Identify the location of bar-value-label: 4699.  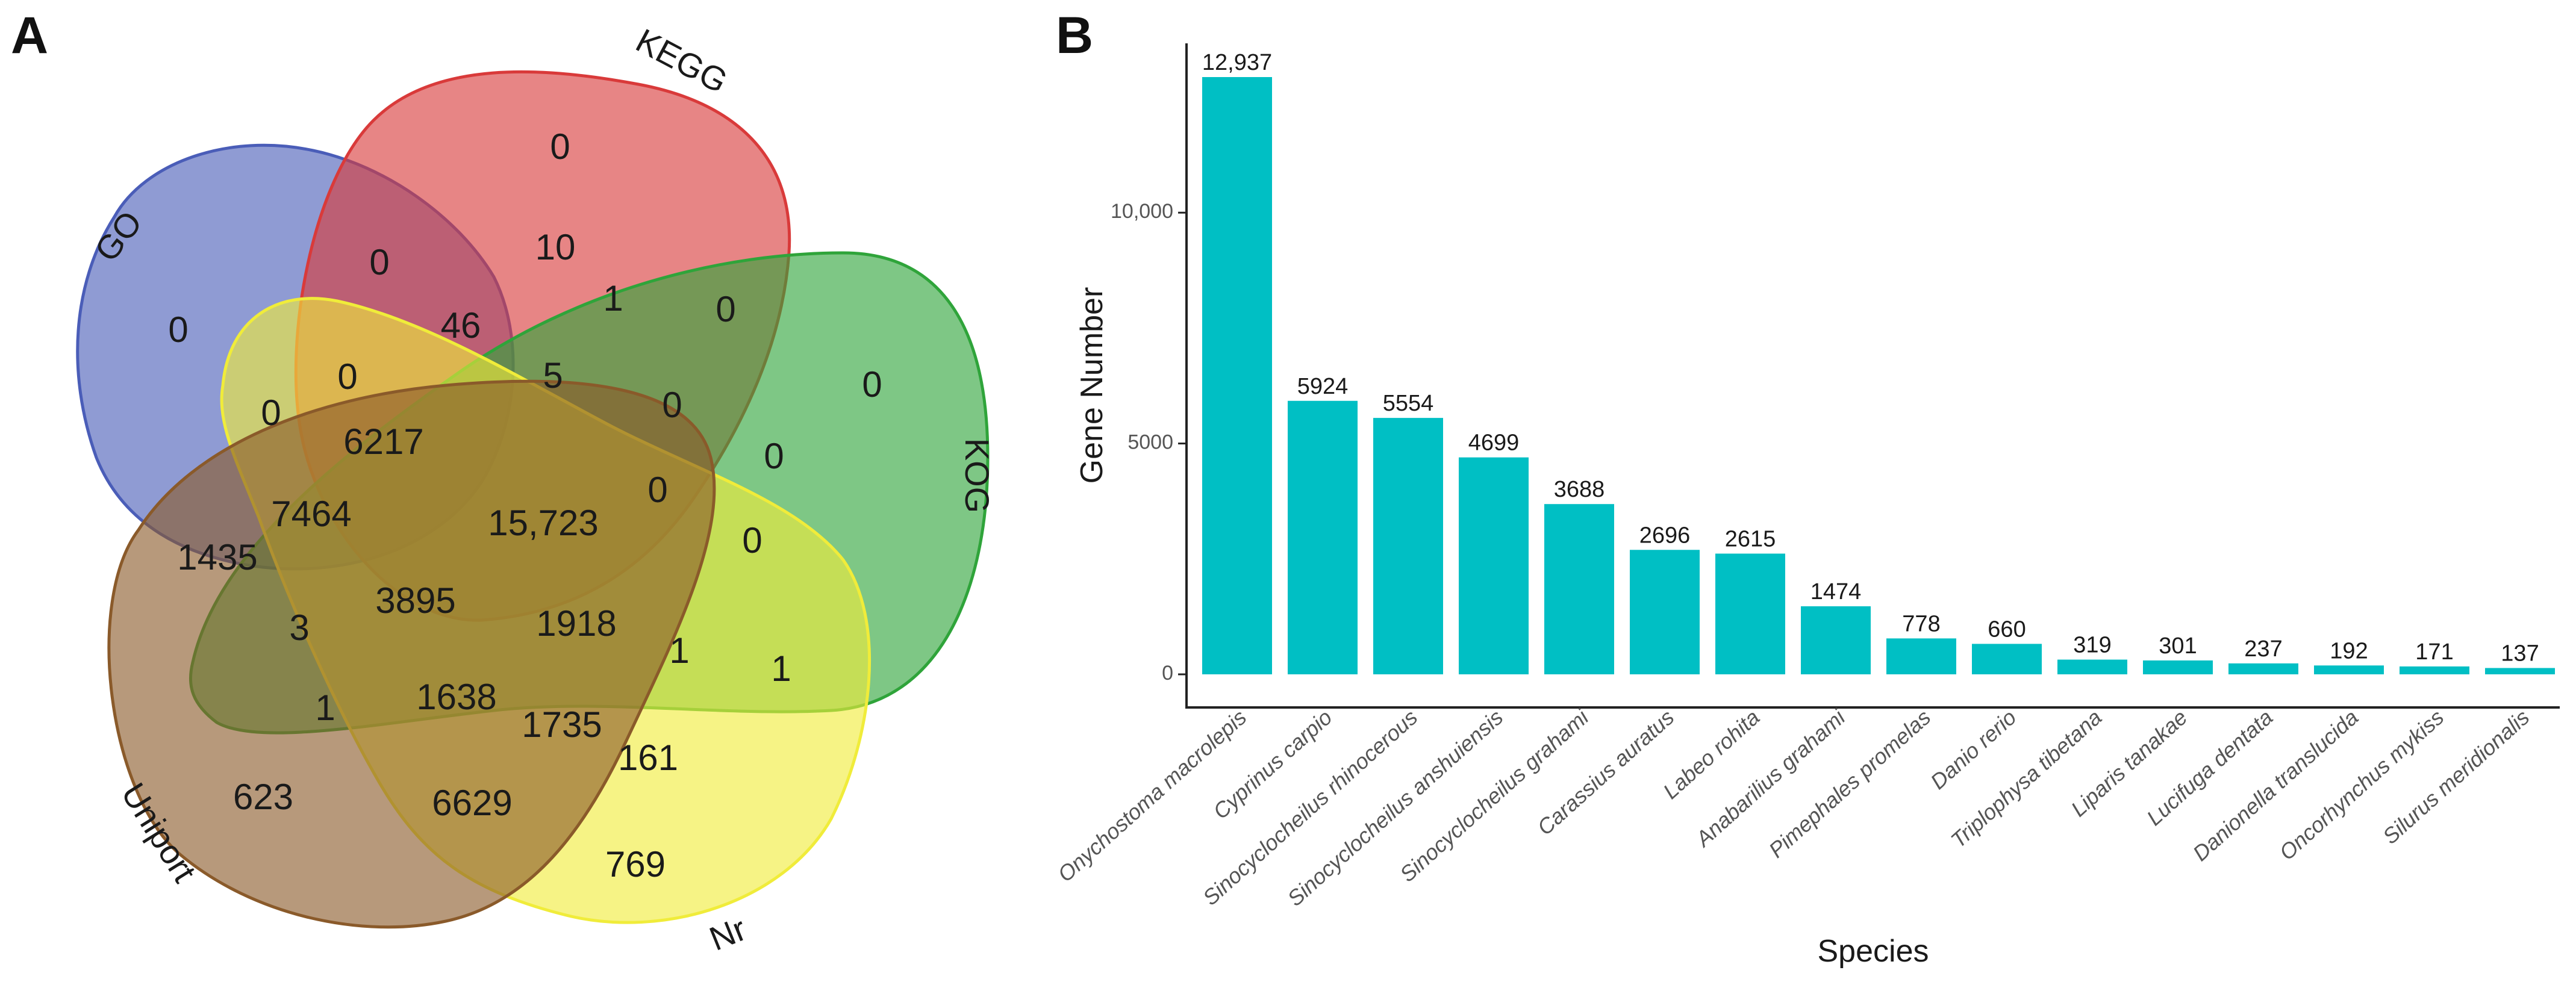
(1494, 443).